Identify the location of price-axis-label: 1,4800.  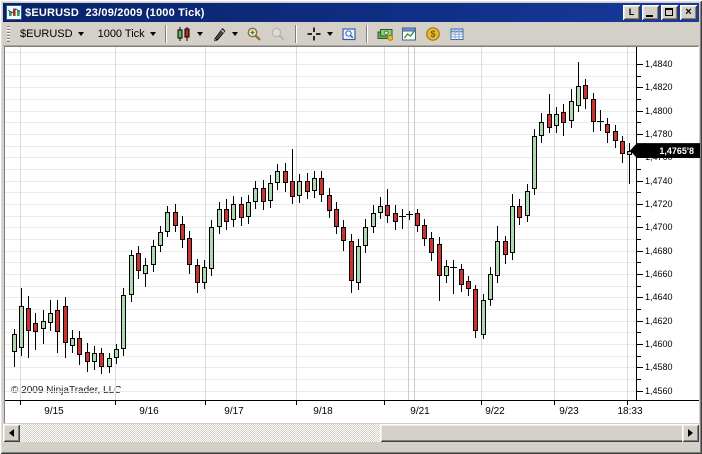
(659, 110).